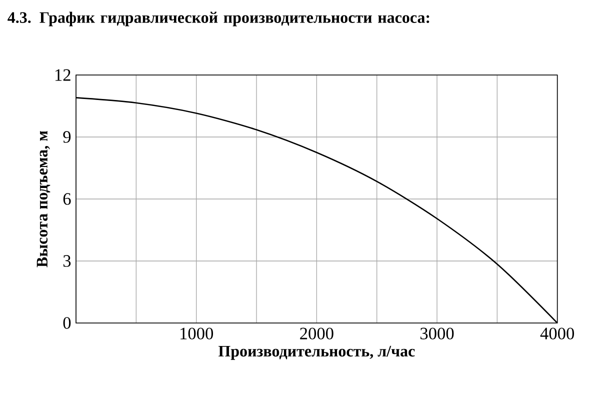  I want to click on x-tick-label: 1000, so click(197, 334).